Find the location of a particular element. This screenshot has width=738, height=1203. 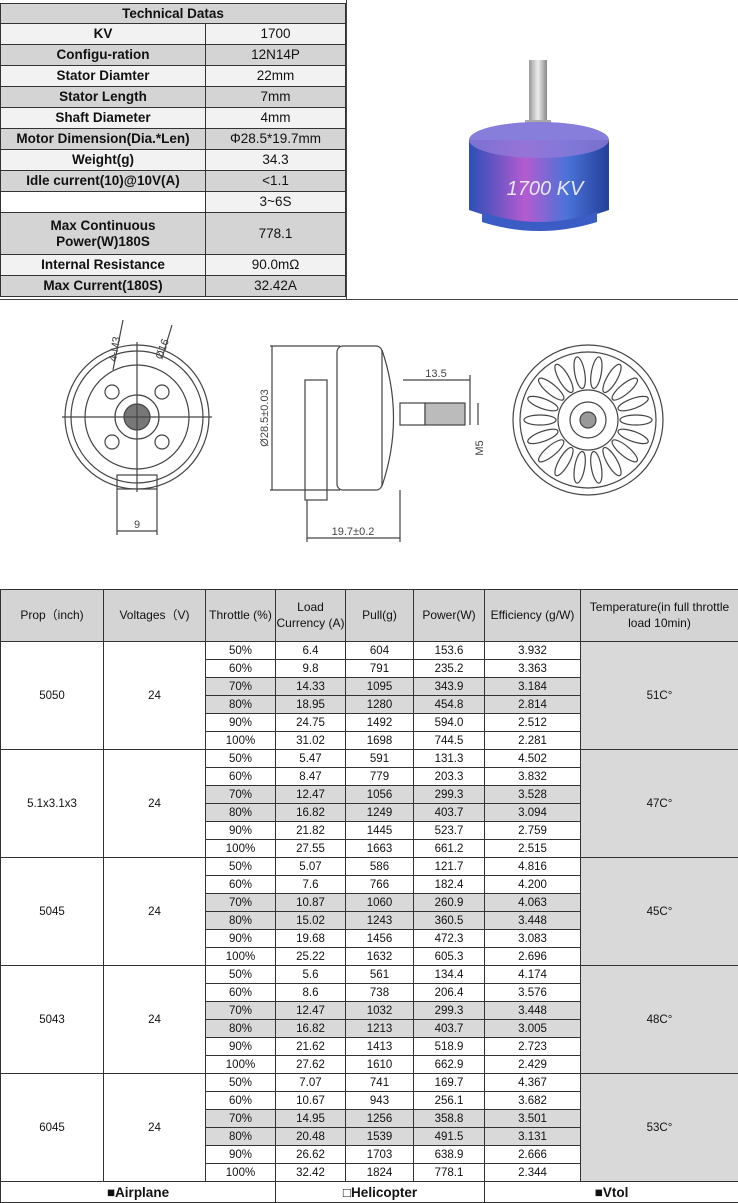

pull-cell: 1698 is located at coordinates (379, 740).